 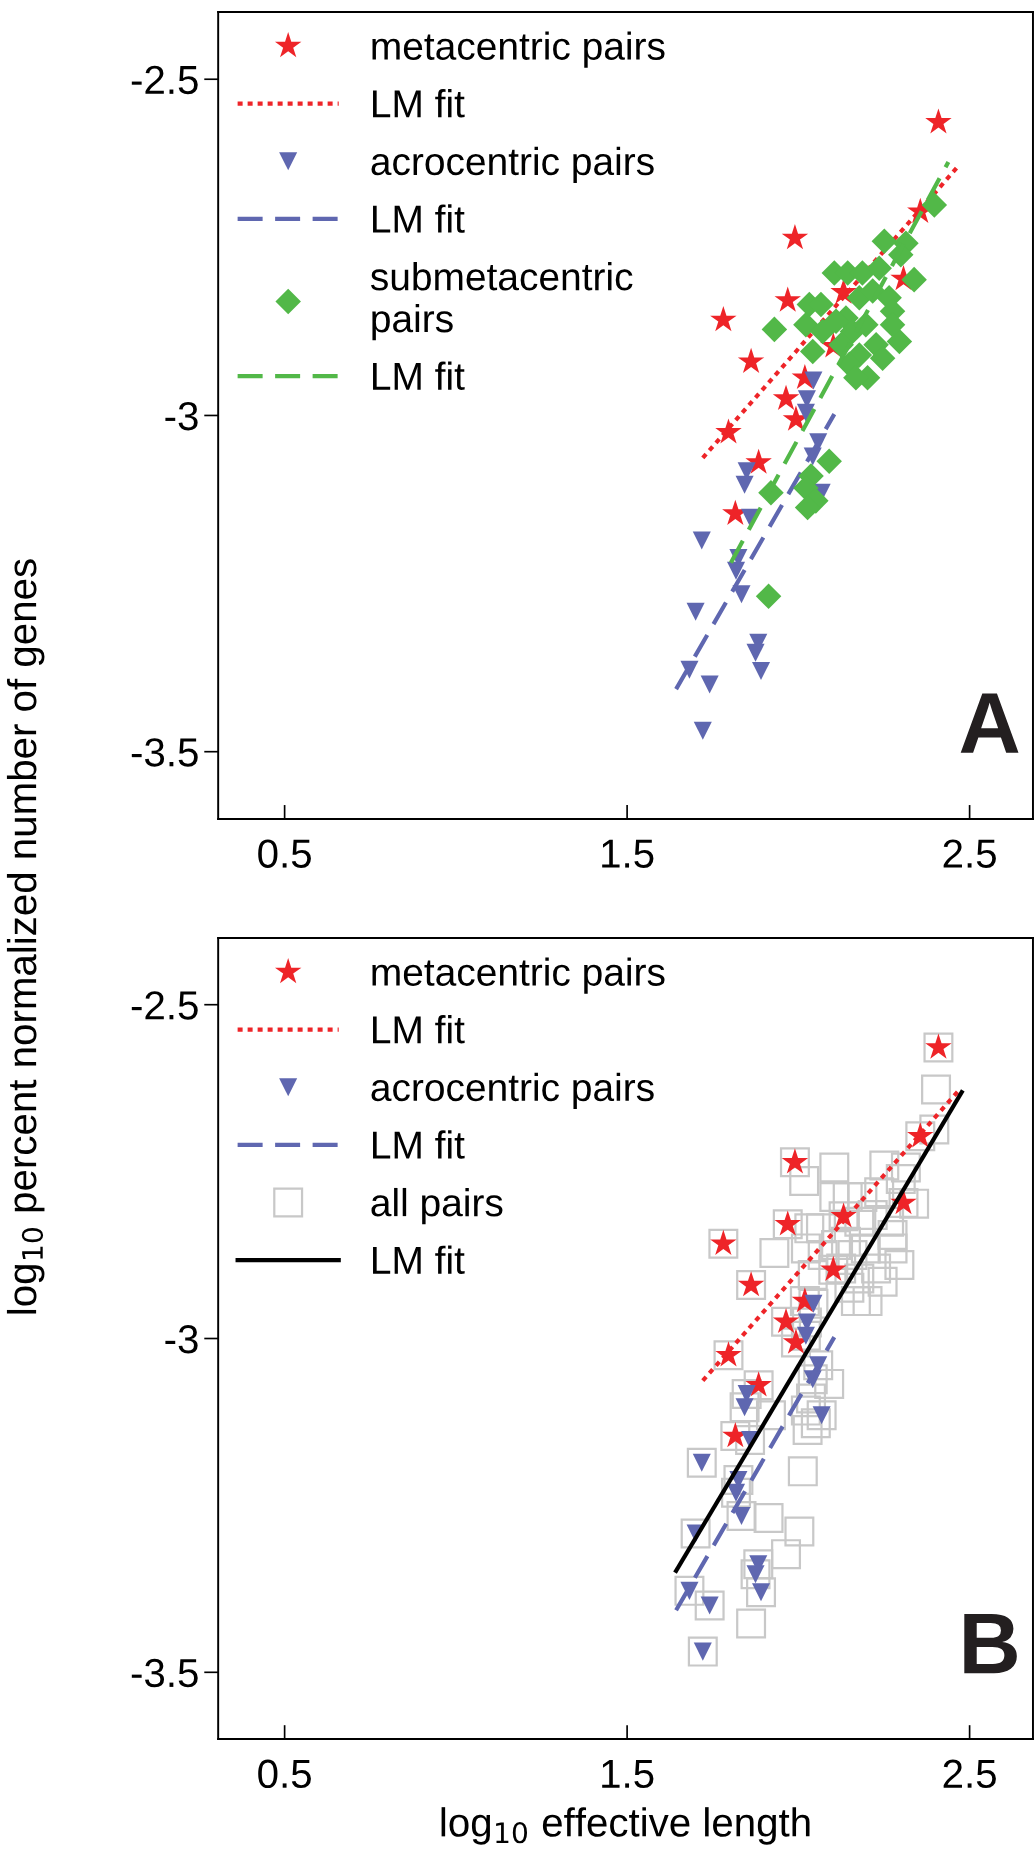 What do you see at coordinates (437, 1206) in the screenshot?
I see `legend-label: all pairs` at bounding box center [437, 1206].